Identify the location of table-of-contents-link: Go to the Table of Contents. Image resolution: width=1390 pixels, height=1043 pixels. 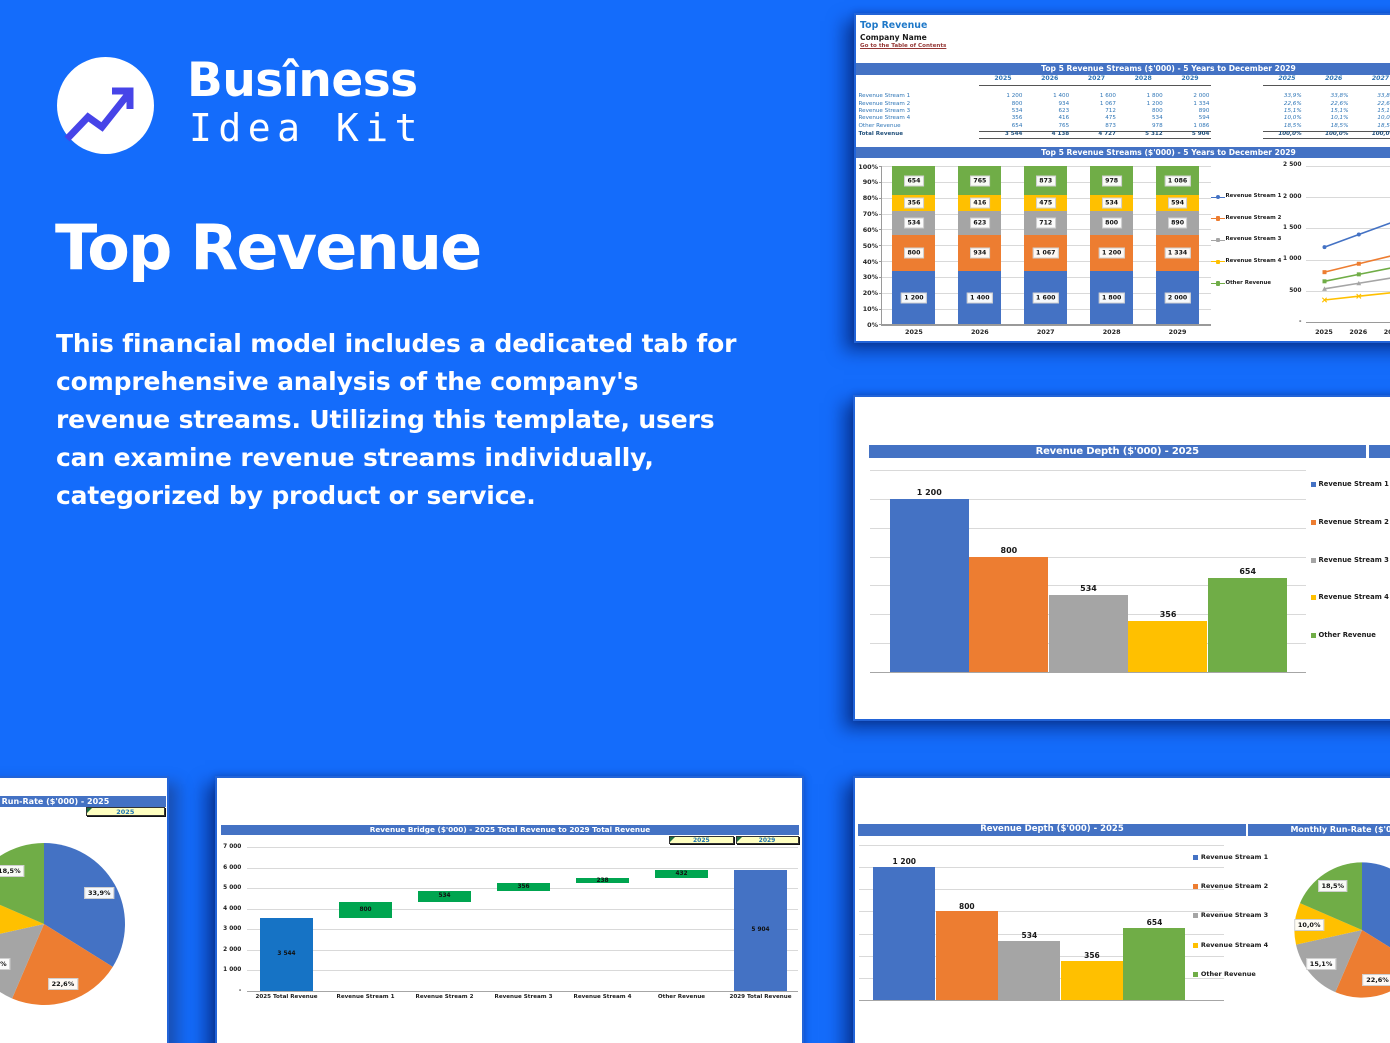
(903, 45).